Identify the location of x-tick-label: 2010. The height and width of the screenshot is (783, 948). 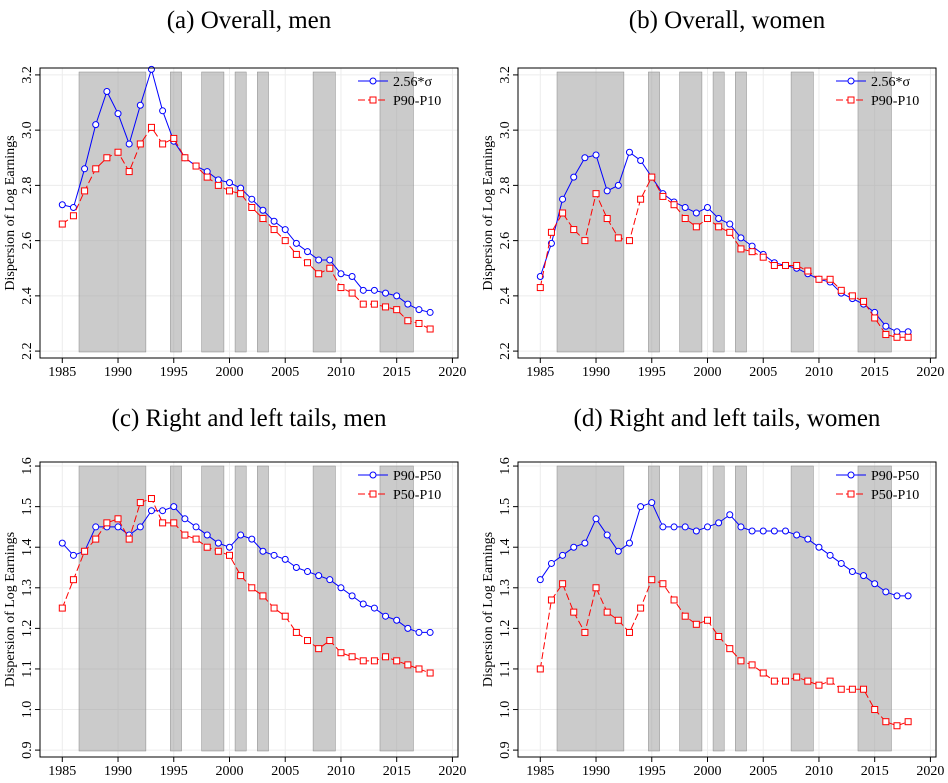
(341, 372).